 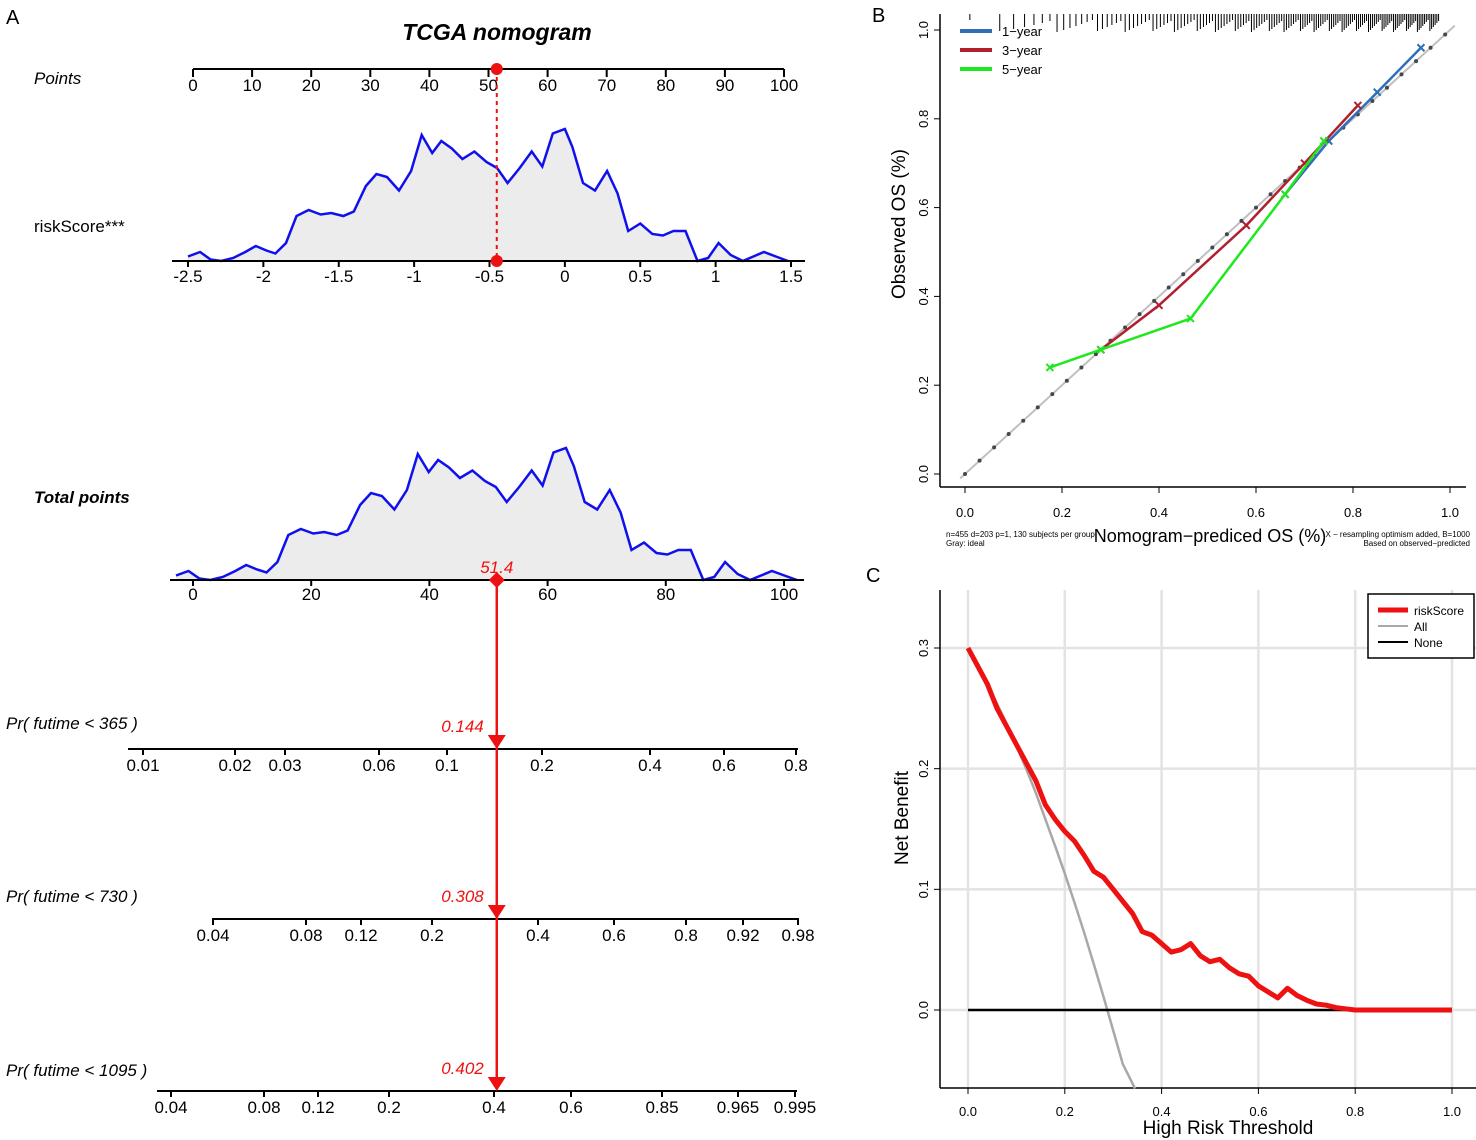 I want to click on scale-tick-label-total: 80, so click(x=665, y=594).